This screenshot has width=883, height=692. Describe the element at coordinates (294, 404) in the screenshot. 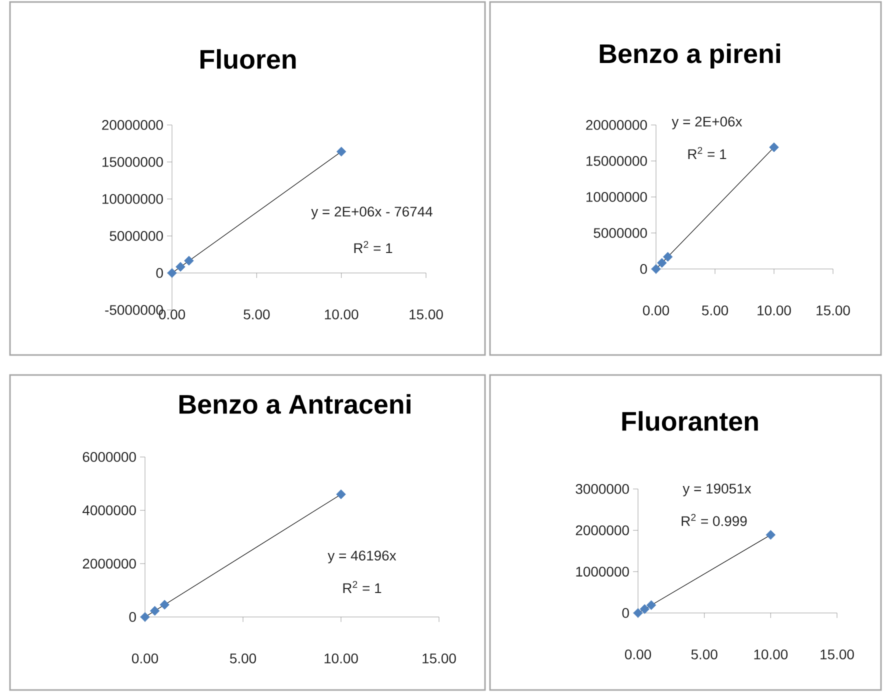

I see `chart-title: Benzo a Antraceni` at that location.